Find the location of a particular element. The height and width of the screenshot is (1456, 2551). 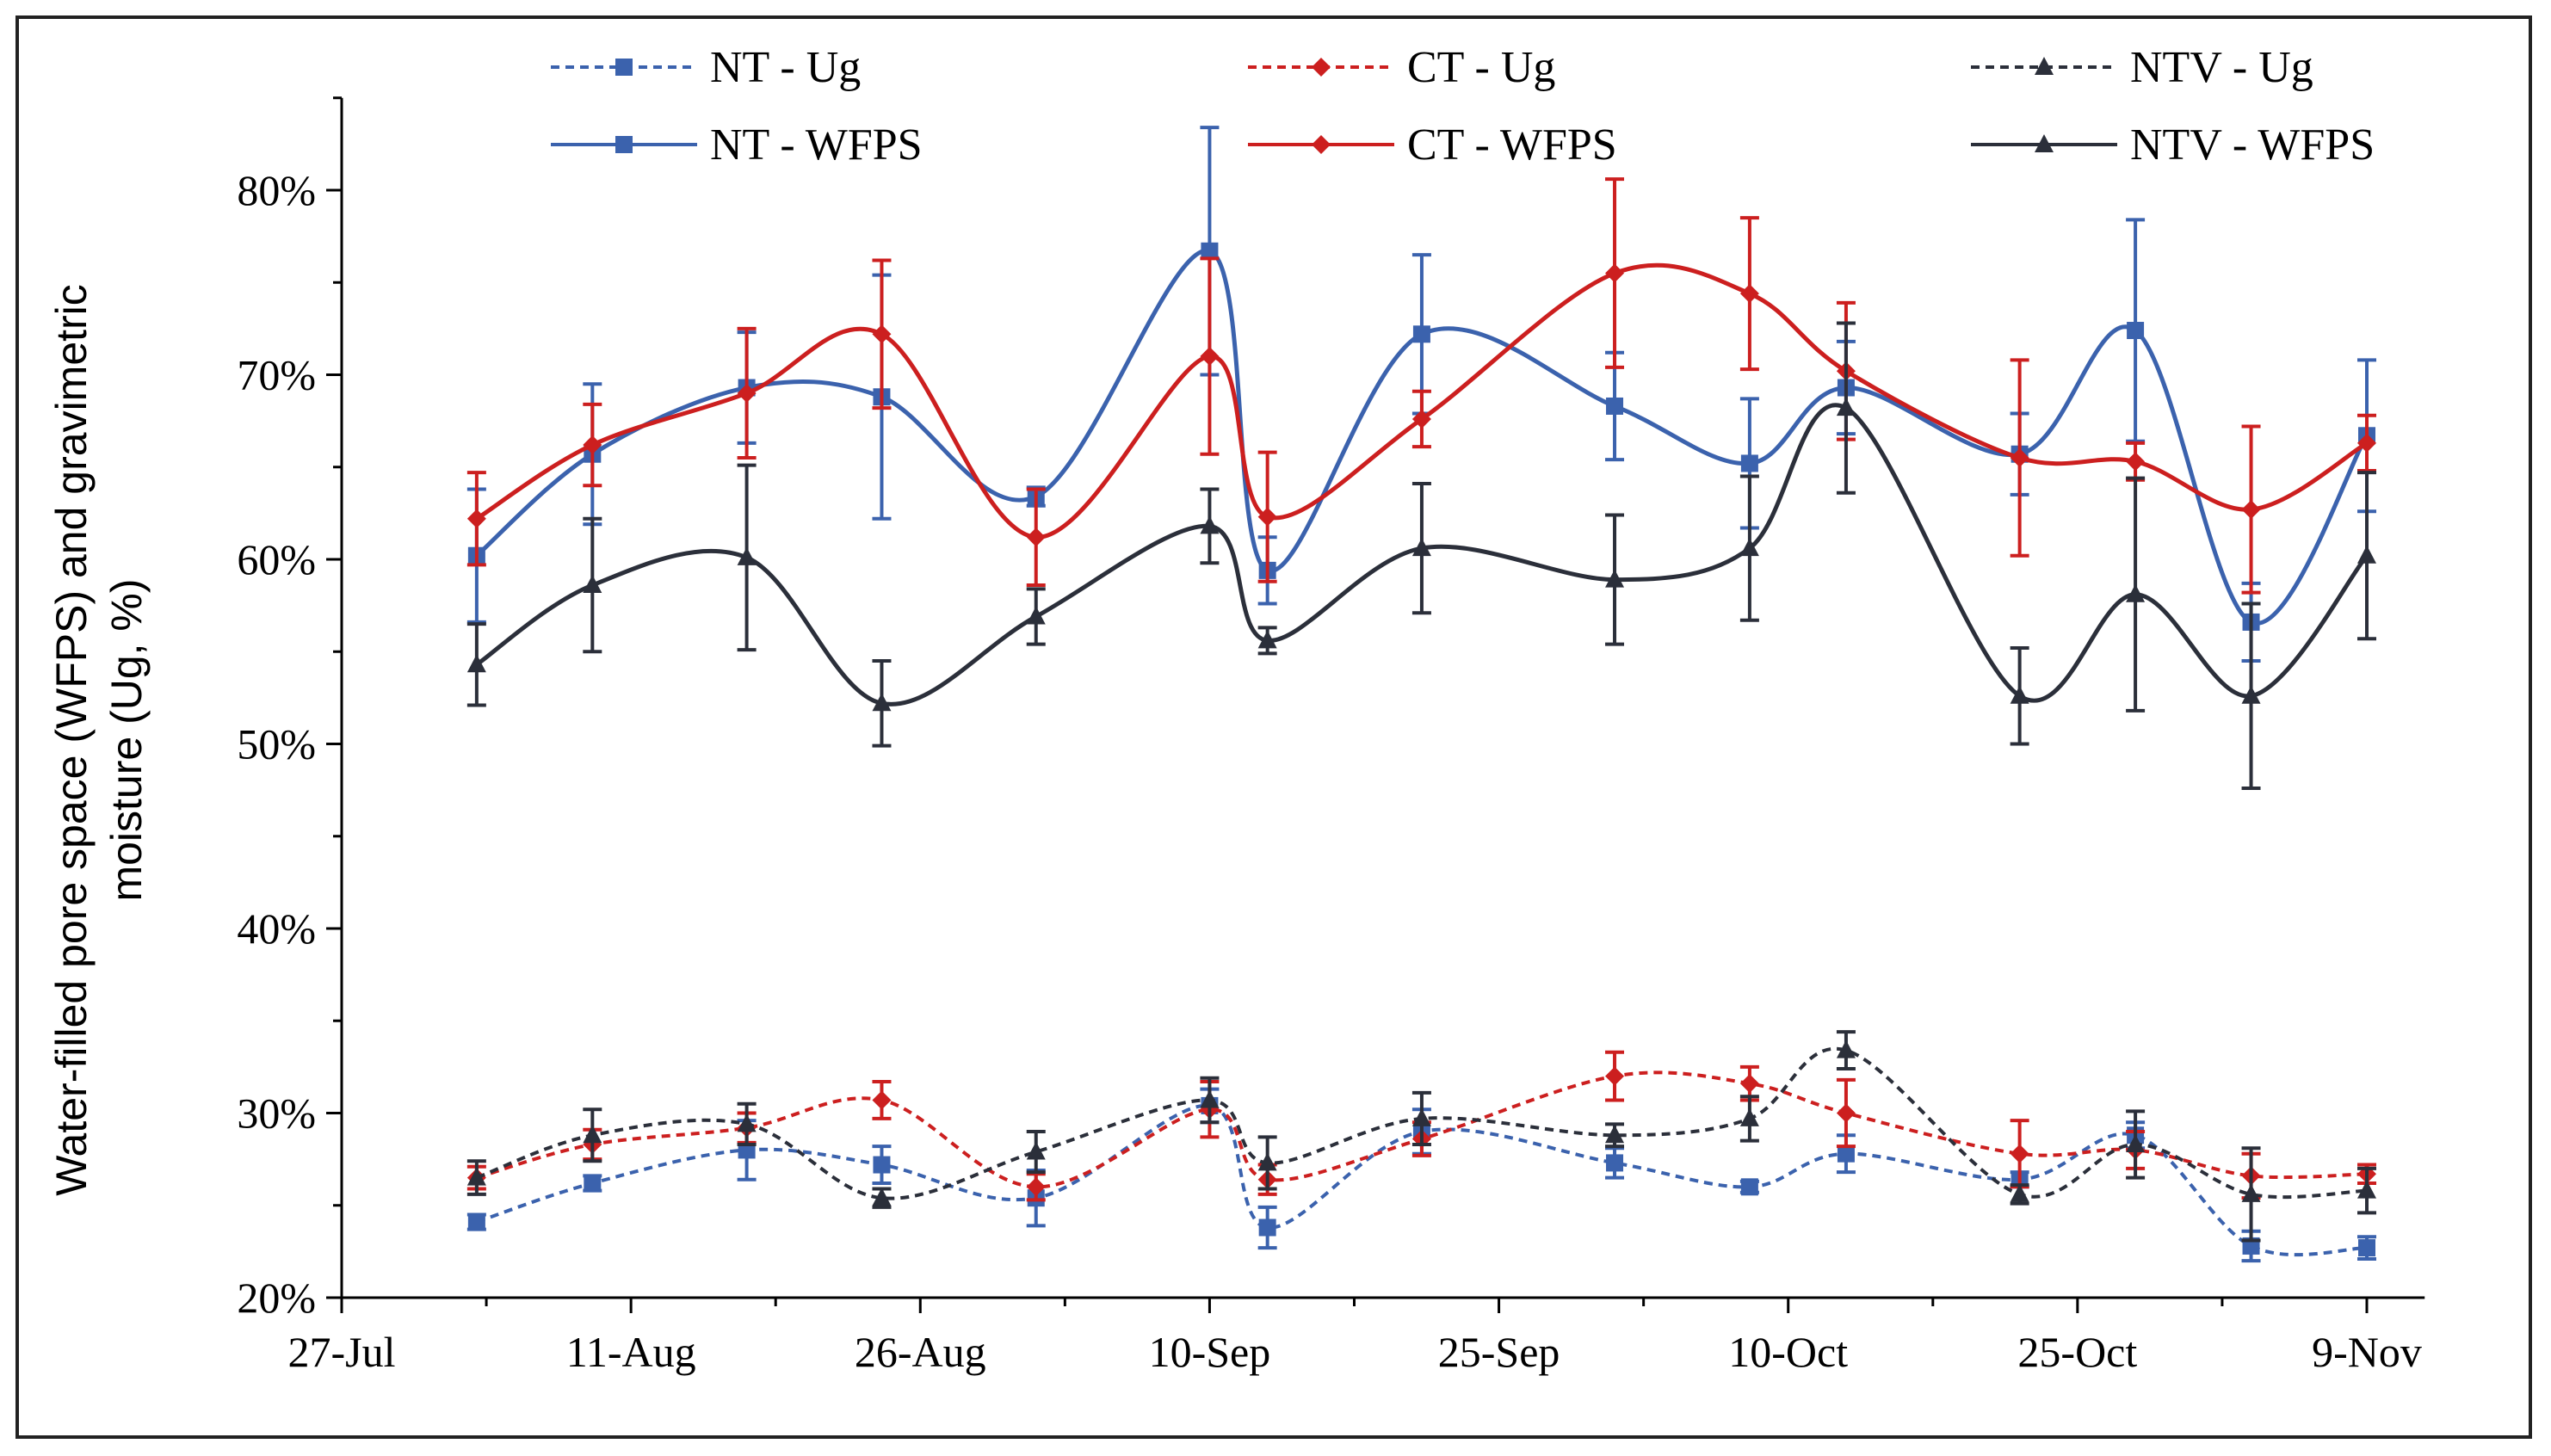

series-ntv-ug is located at coordinates (1421, 1136).